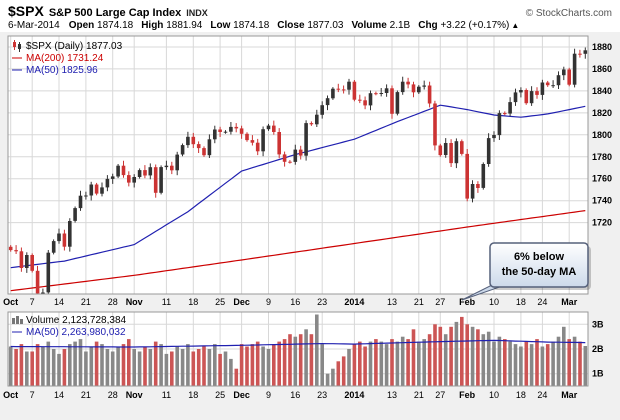 This screenshot has width=620, height=420. Describe the element at coordinates (568, 13) in the screenshot. I see `copyright: © StockCharts.com` at that location.